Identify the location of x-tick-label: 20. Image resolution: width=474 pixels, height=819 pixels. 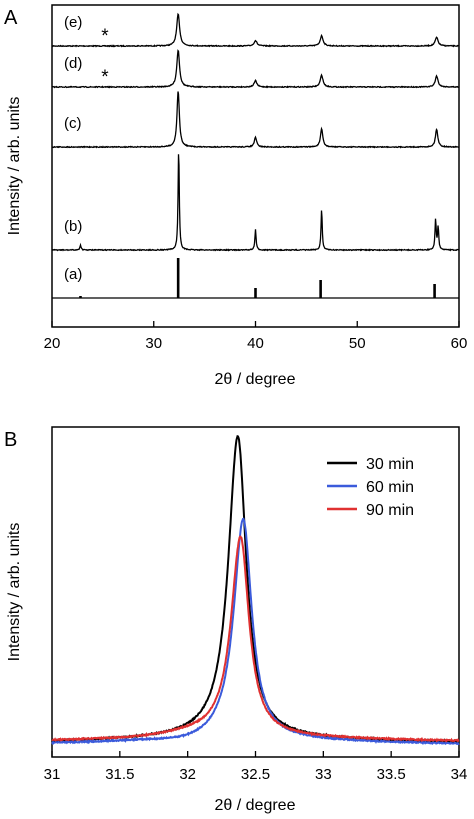
(52, 343).